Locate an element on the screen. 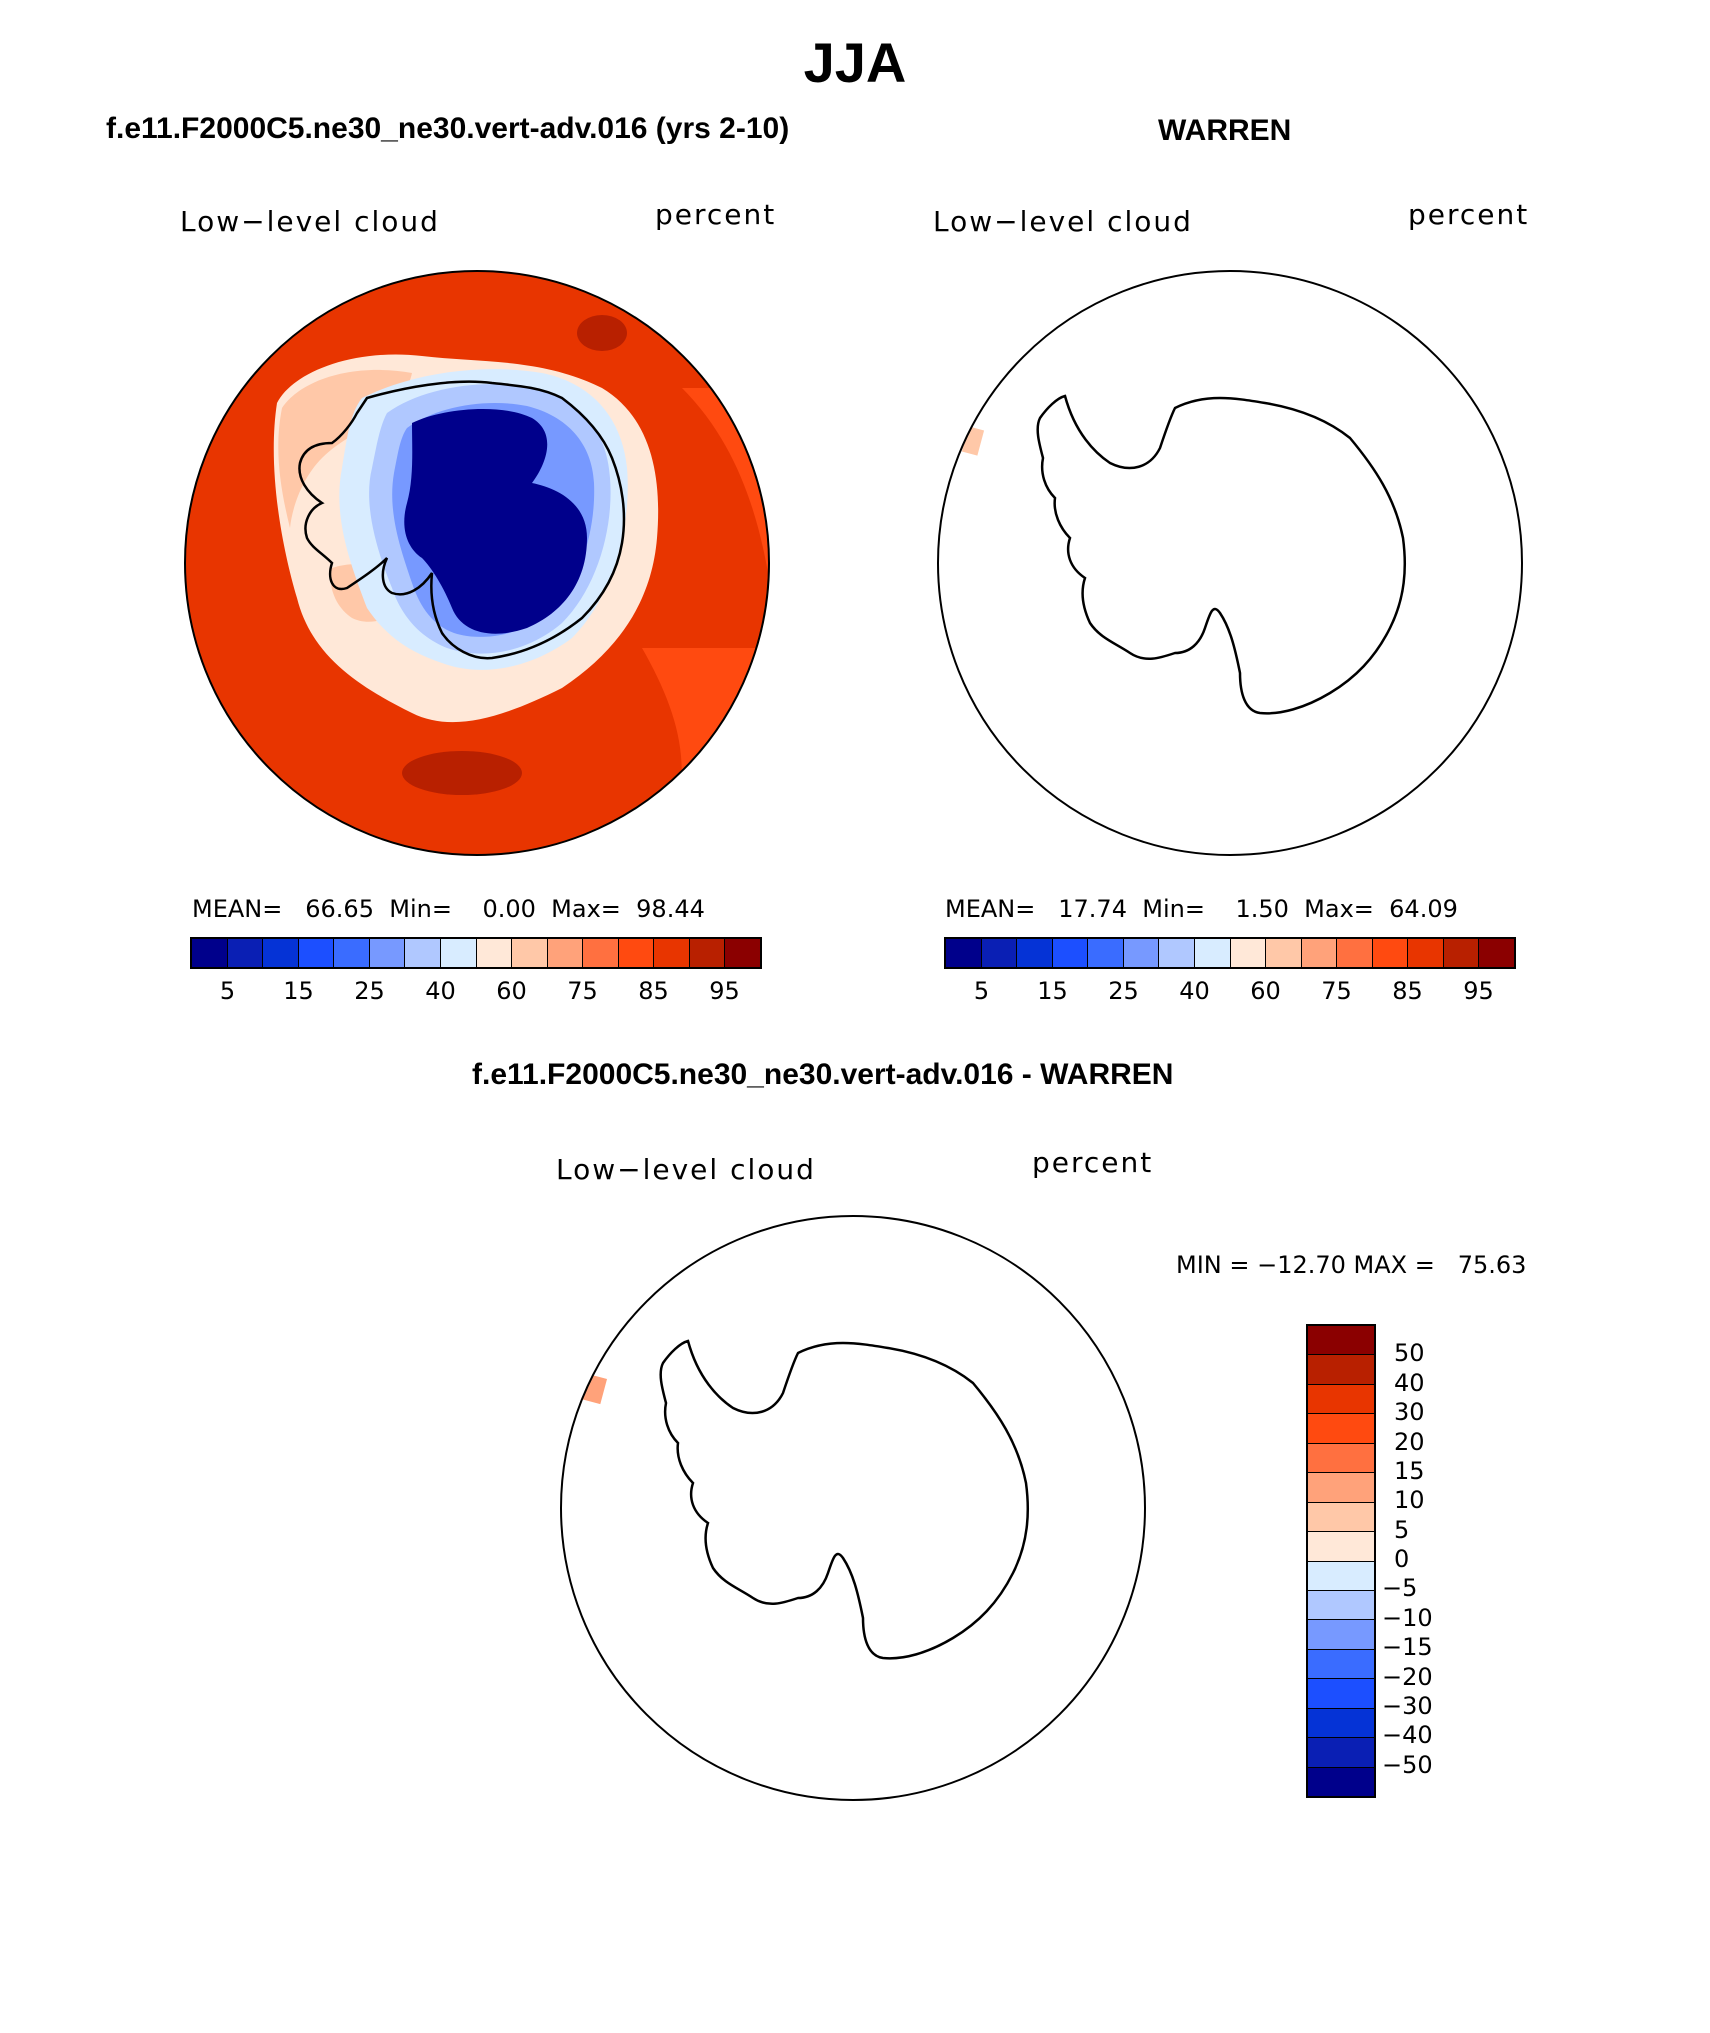 Image resolution: width=1710 pixels, height=2033 pixels. mean-value: 17.74 is located at coordinates (1092, 909).